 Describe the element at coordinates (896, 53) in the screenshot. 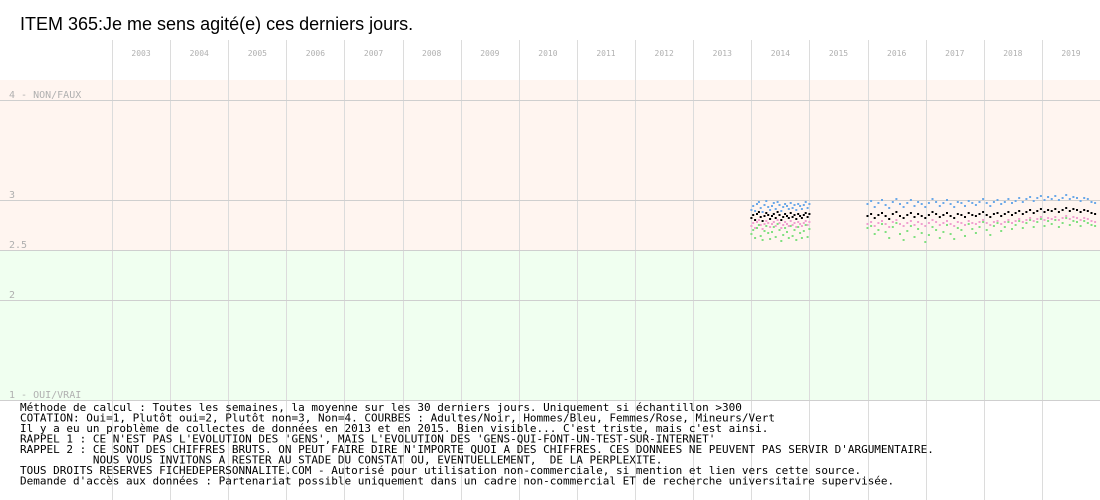

I see `x-tick-label: 2016` at that location.